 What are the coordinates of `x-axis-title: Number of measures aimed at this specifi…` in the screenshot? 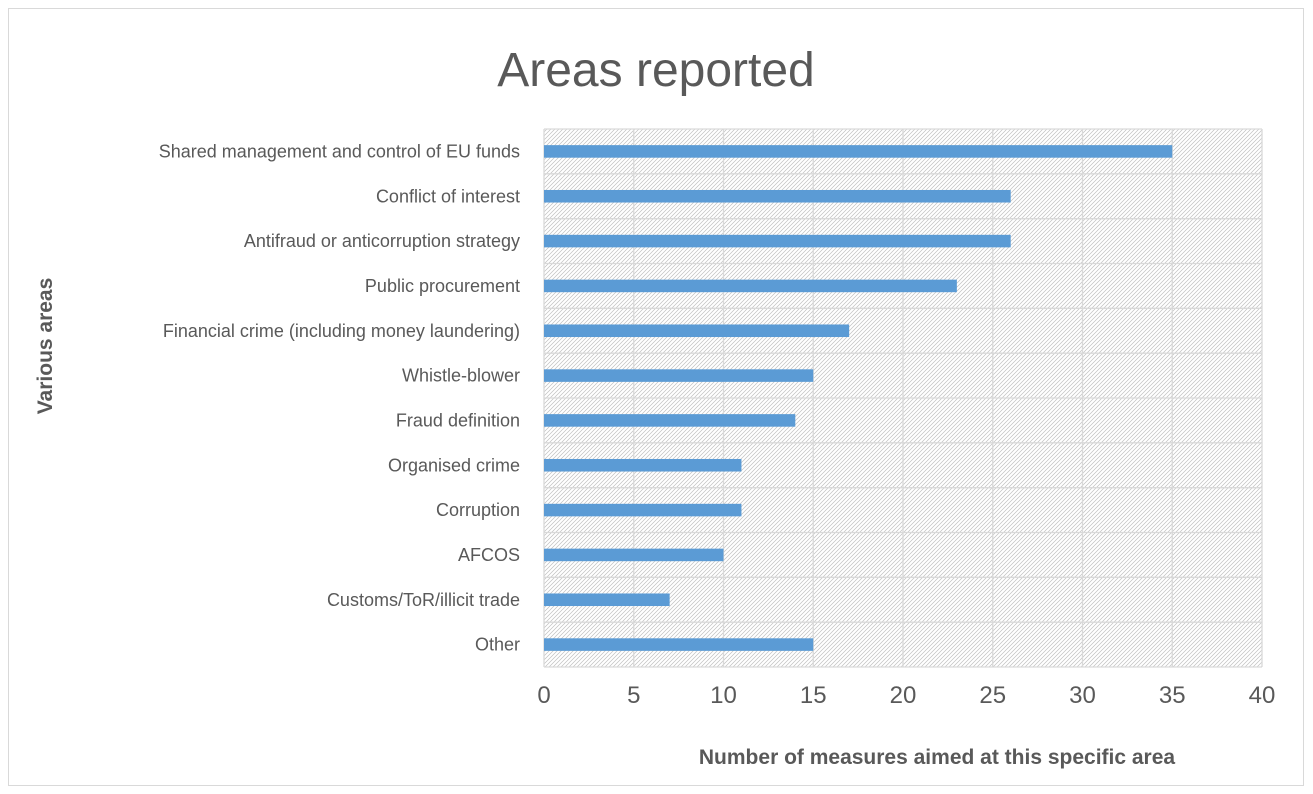 It's located at (937, 757).